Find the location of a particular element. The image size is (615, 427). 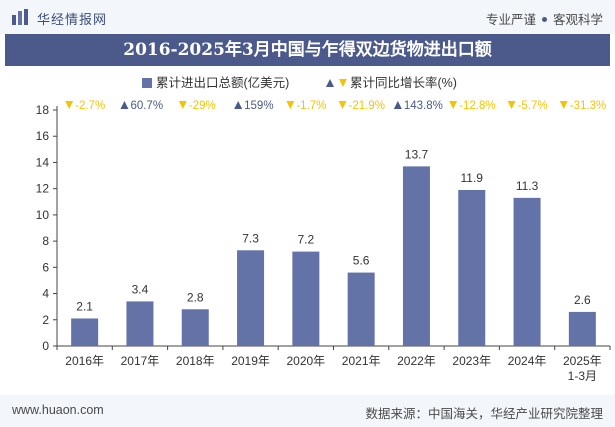

x-tick-label: 2023年 is located at coordinates (471, 361).